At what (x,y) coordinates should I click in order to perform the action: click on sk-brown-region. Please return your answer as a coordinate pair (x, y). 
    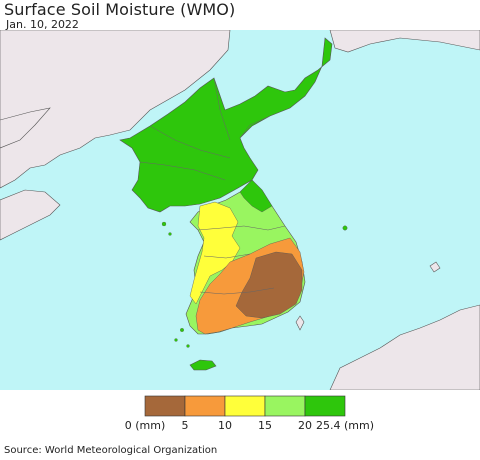
    Looking at the image, I should click on (269, 285).